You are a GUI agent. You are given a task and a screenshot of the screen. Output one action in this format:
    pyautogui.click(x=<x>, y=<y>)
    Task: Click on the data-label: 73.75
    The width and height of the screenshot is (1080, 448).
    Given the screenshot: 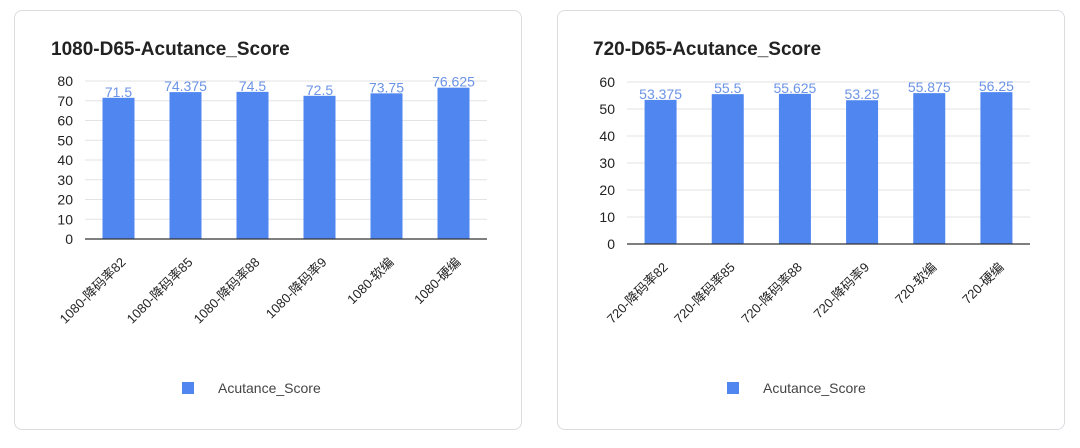 What is the action you would take?
    pyautogui.click(x=386, y=87)
    